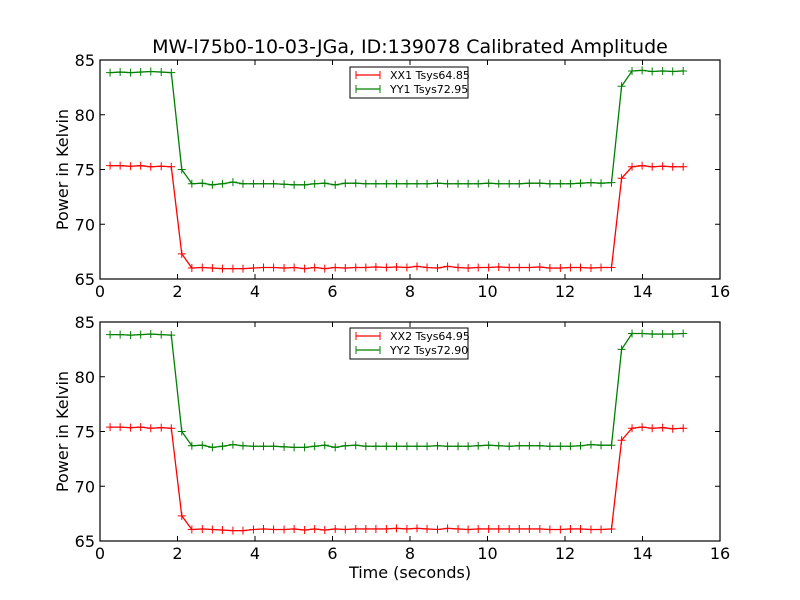 The width and height of the screenshot is (800, 600). Describe the element at coordinates (255, 553) in the screenshot. I see `x-tick-label: 4` at that location.